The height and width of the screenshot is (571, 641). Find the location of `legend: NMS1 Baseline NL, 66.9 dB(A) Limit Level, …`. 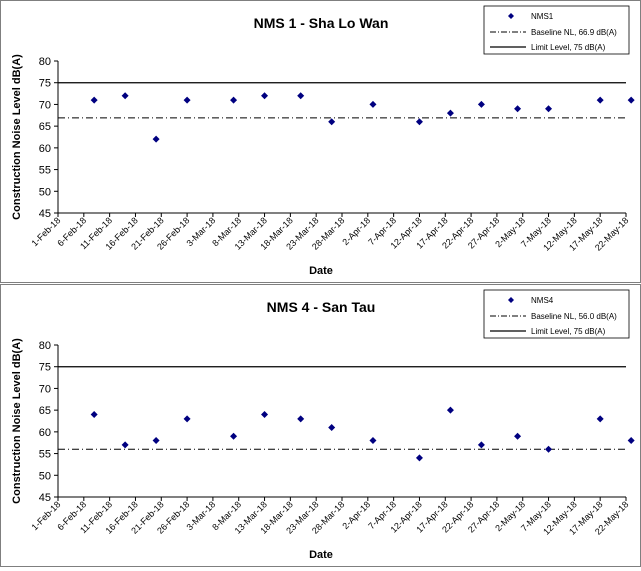

legend: NMS1 Baseline NL, 66.9 dB(A) Limit Level, … is located at coordinates (556, 30).